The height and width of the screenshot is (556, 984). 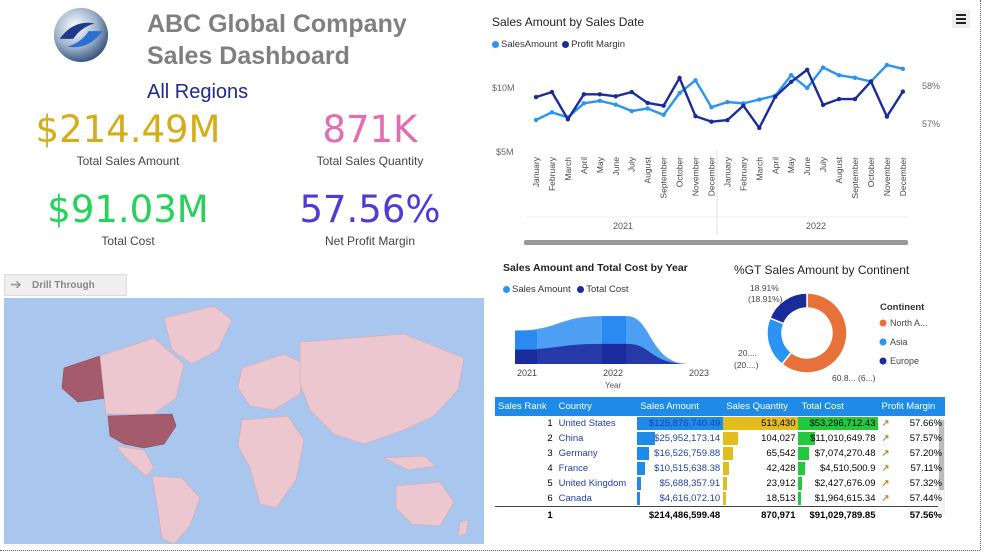 I want to click on kpi-profit-margin-value: 57.56%, so click(x=370, y=209).